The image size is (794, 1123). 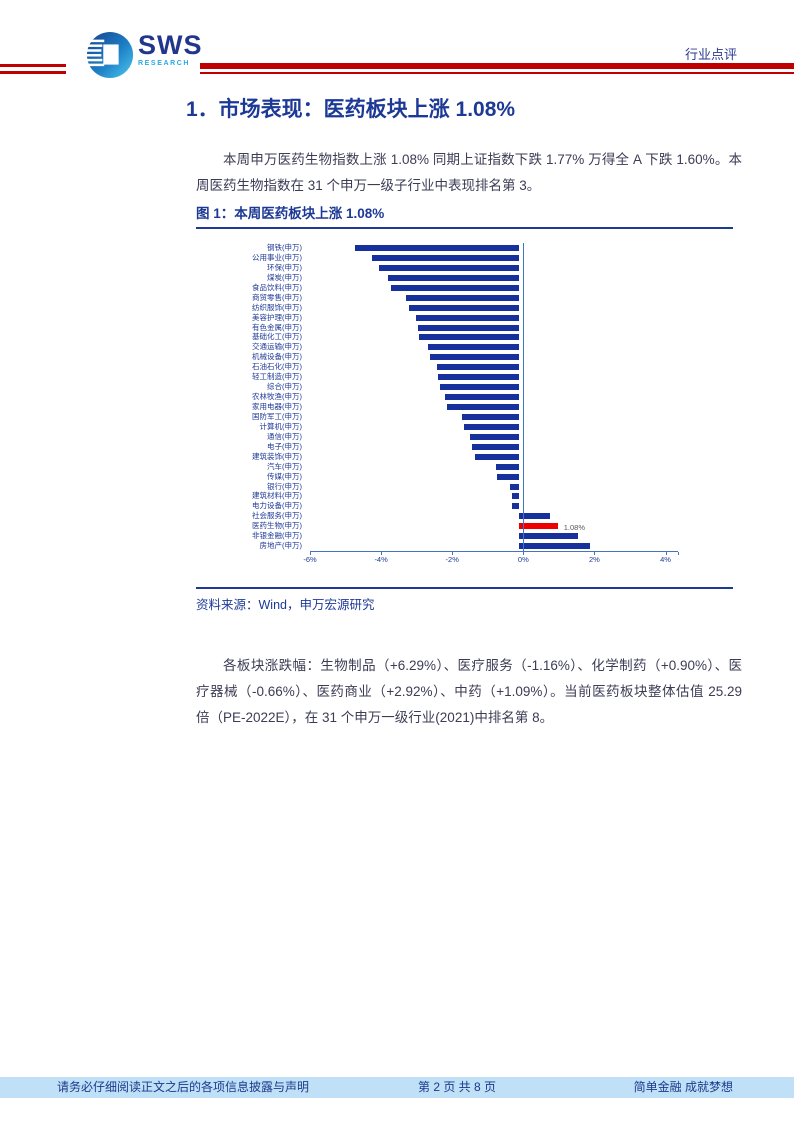 What do you see at coordinates (490, 526) in the screenshot?
I see `chart-bar-track: 1.08%` at bounding box center [490, 526].